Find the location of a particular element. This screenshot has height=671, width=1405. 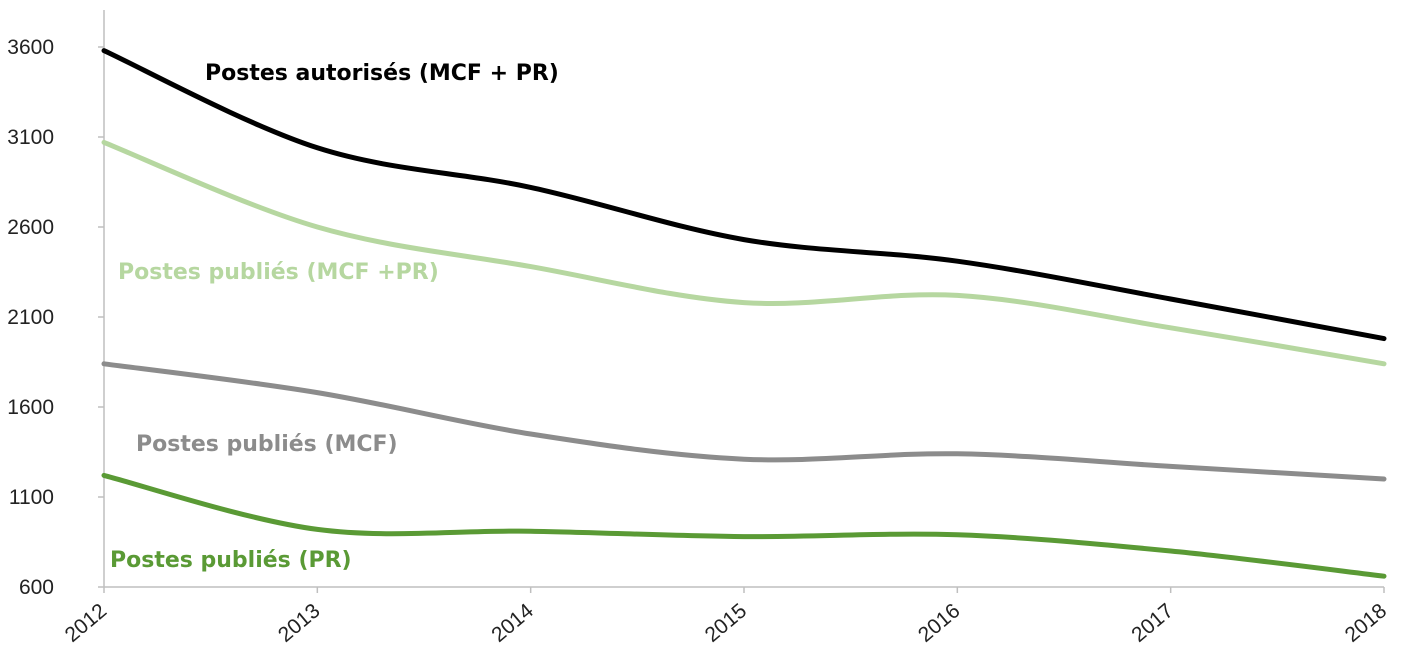

y-tick-label: 1100 is located at coordinates (31, 497).